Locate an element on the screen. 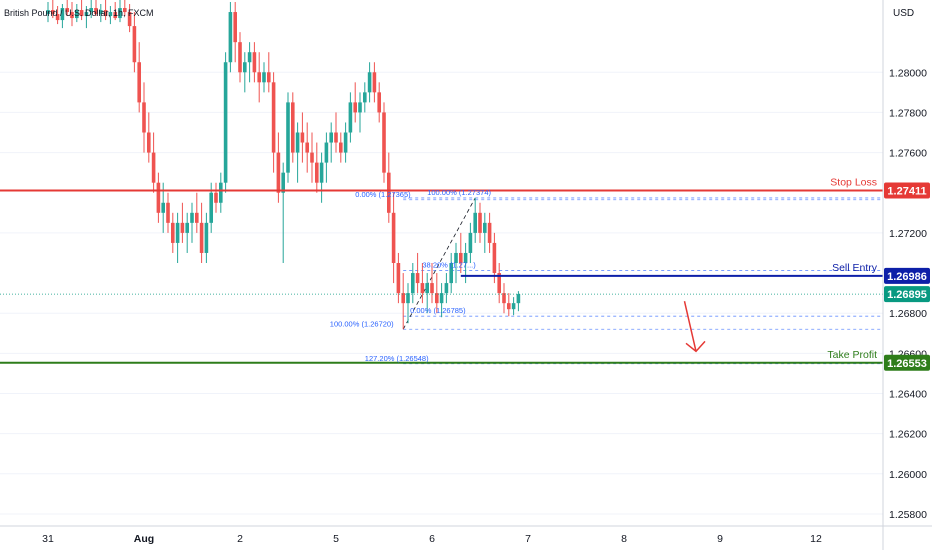  price-tick-label: 1.26200 is located at coordinates (908, 435).